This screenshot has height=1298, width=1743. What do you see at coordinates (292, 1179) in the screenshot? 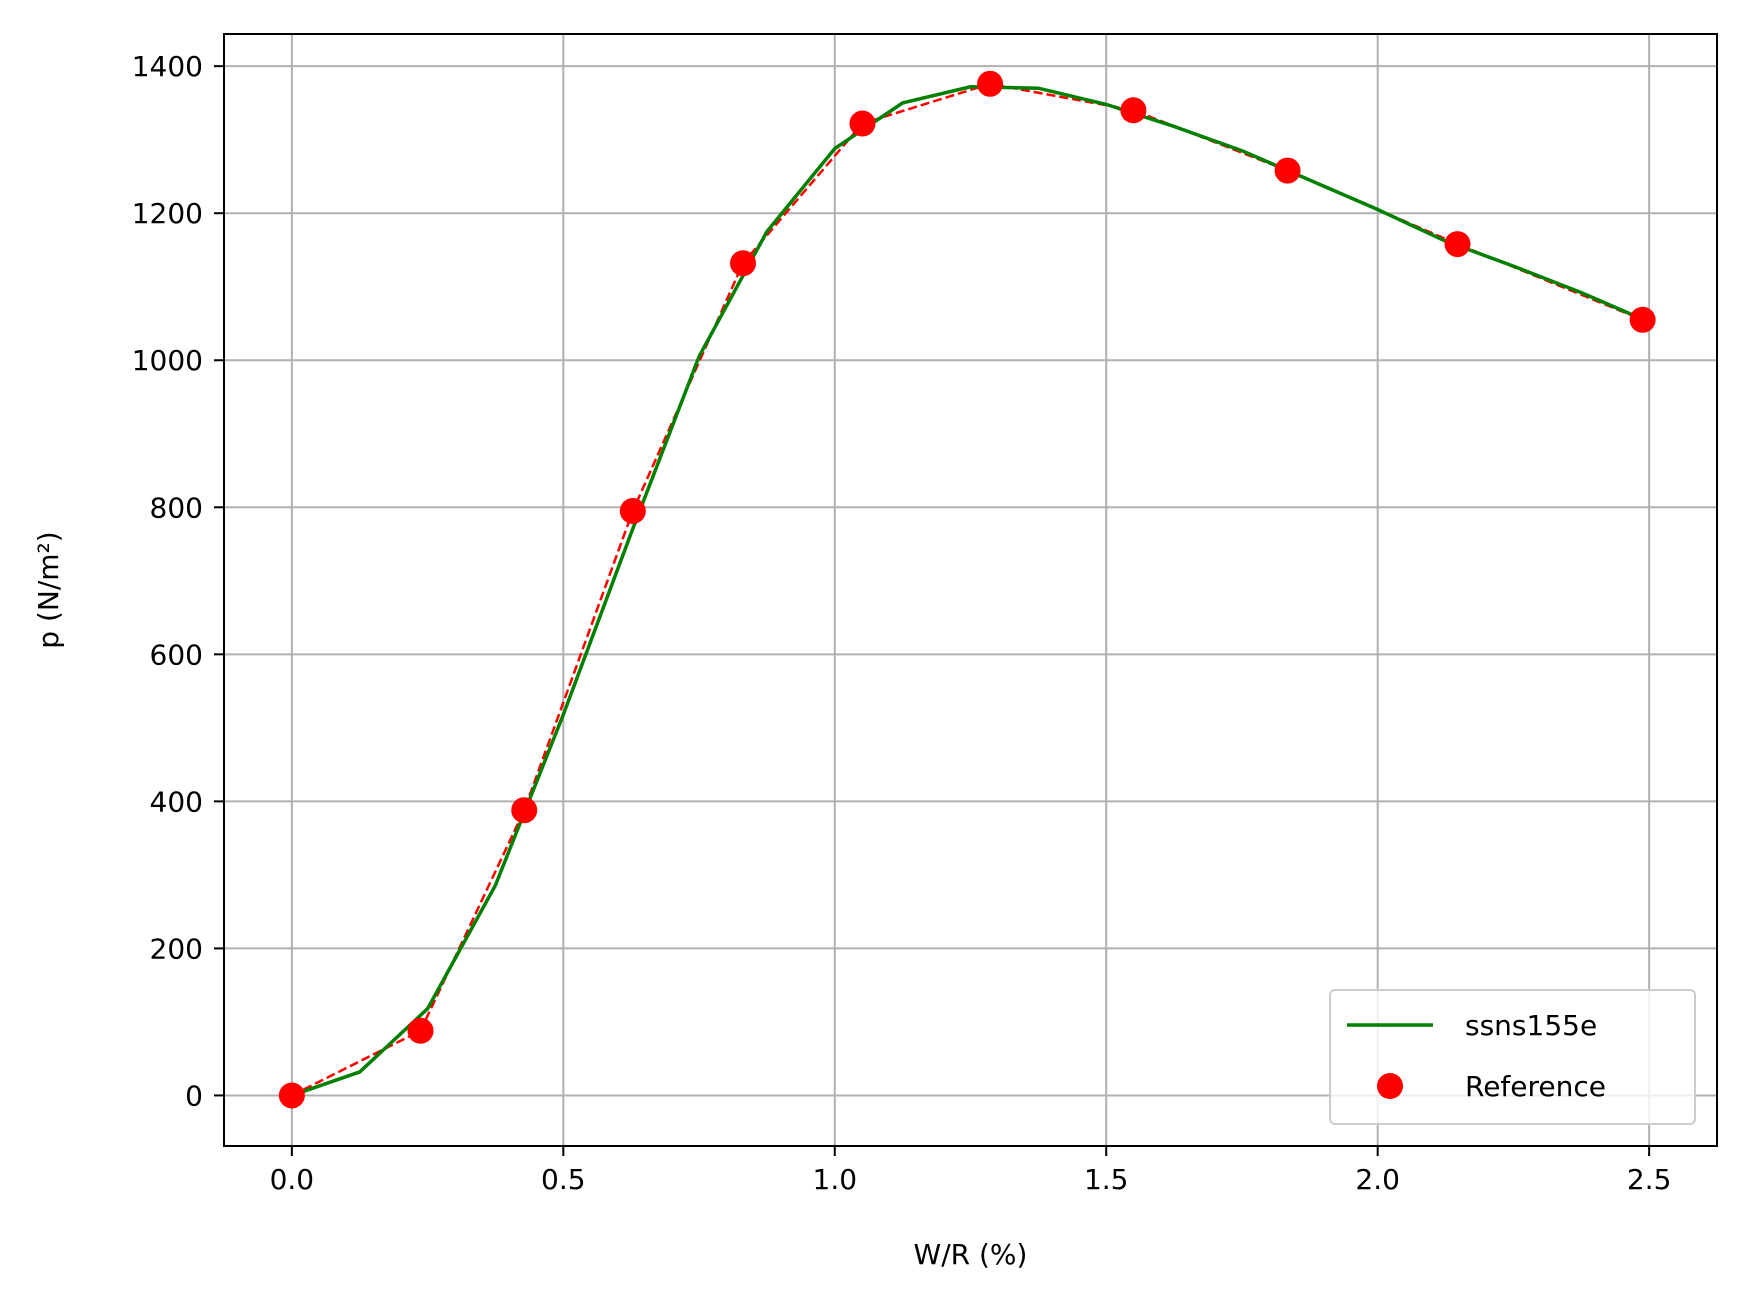
I see `x-tick-label: 0.0` at bounding box center [292, 1179].